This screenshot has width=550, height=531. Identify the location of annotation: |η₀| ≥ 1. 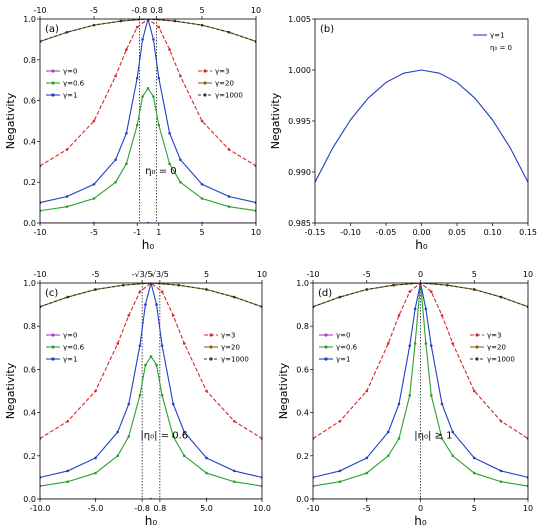
(433, 436).